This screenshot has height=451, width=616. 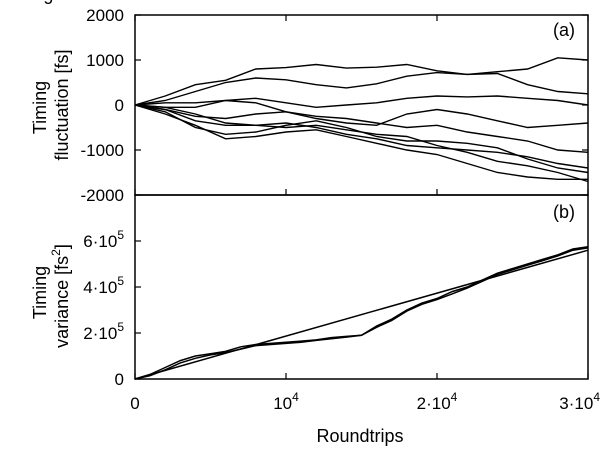 I want to click on panel-a-y-axis-title: Timing, so click(x=26, y=2).